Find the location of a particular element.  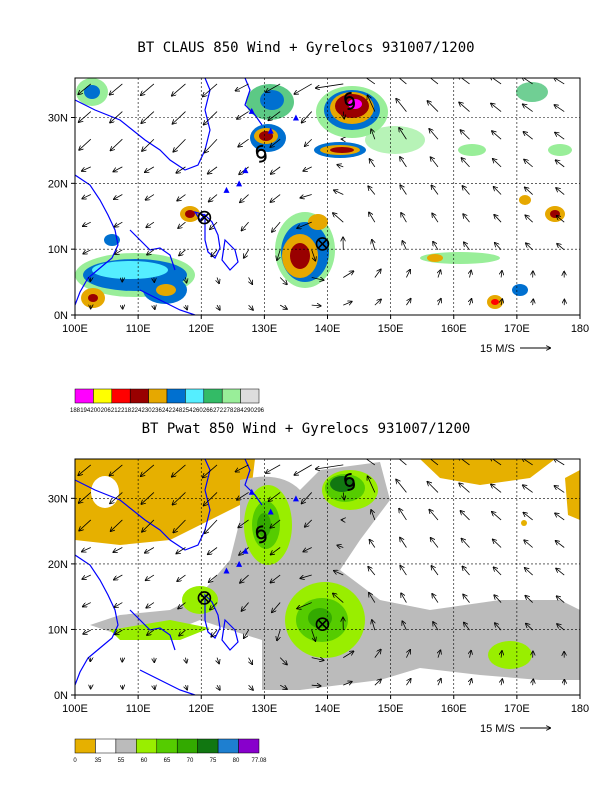

colorbar-label: 296 is located at coordinates (259, 411).